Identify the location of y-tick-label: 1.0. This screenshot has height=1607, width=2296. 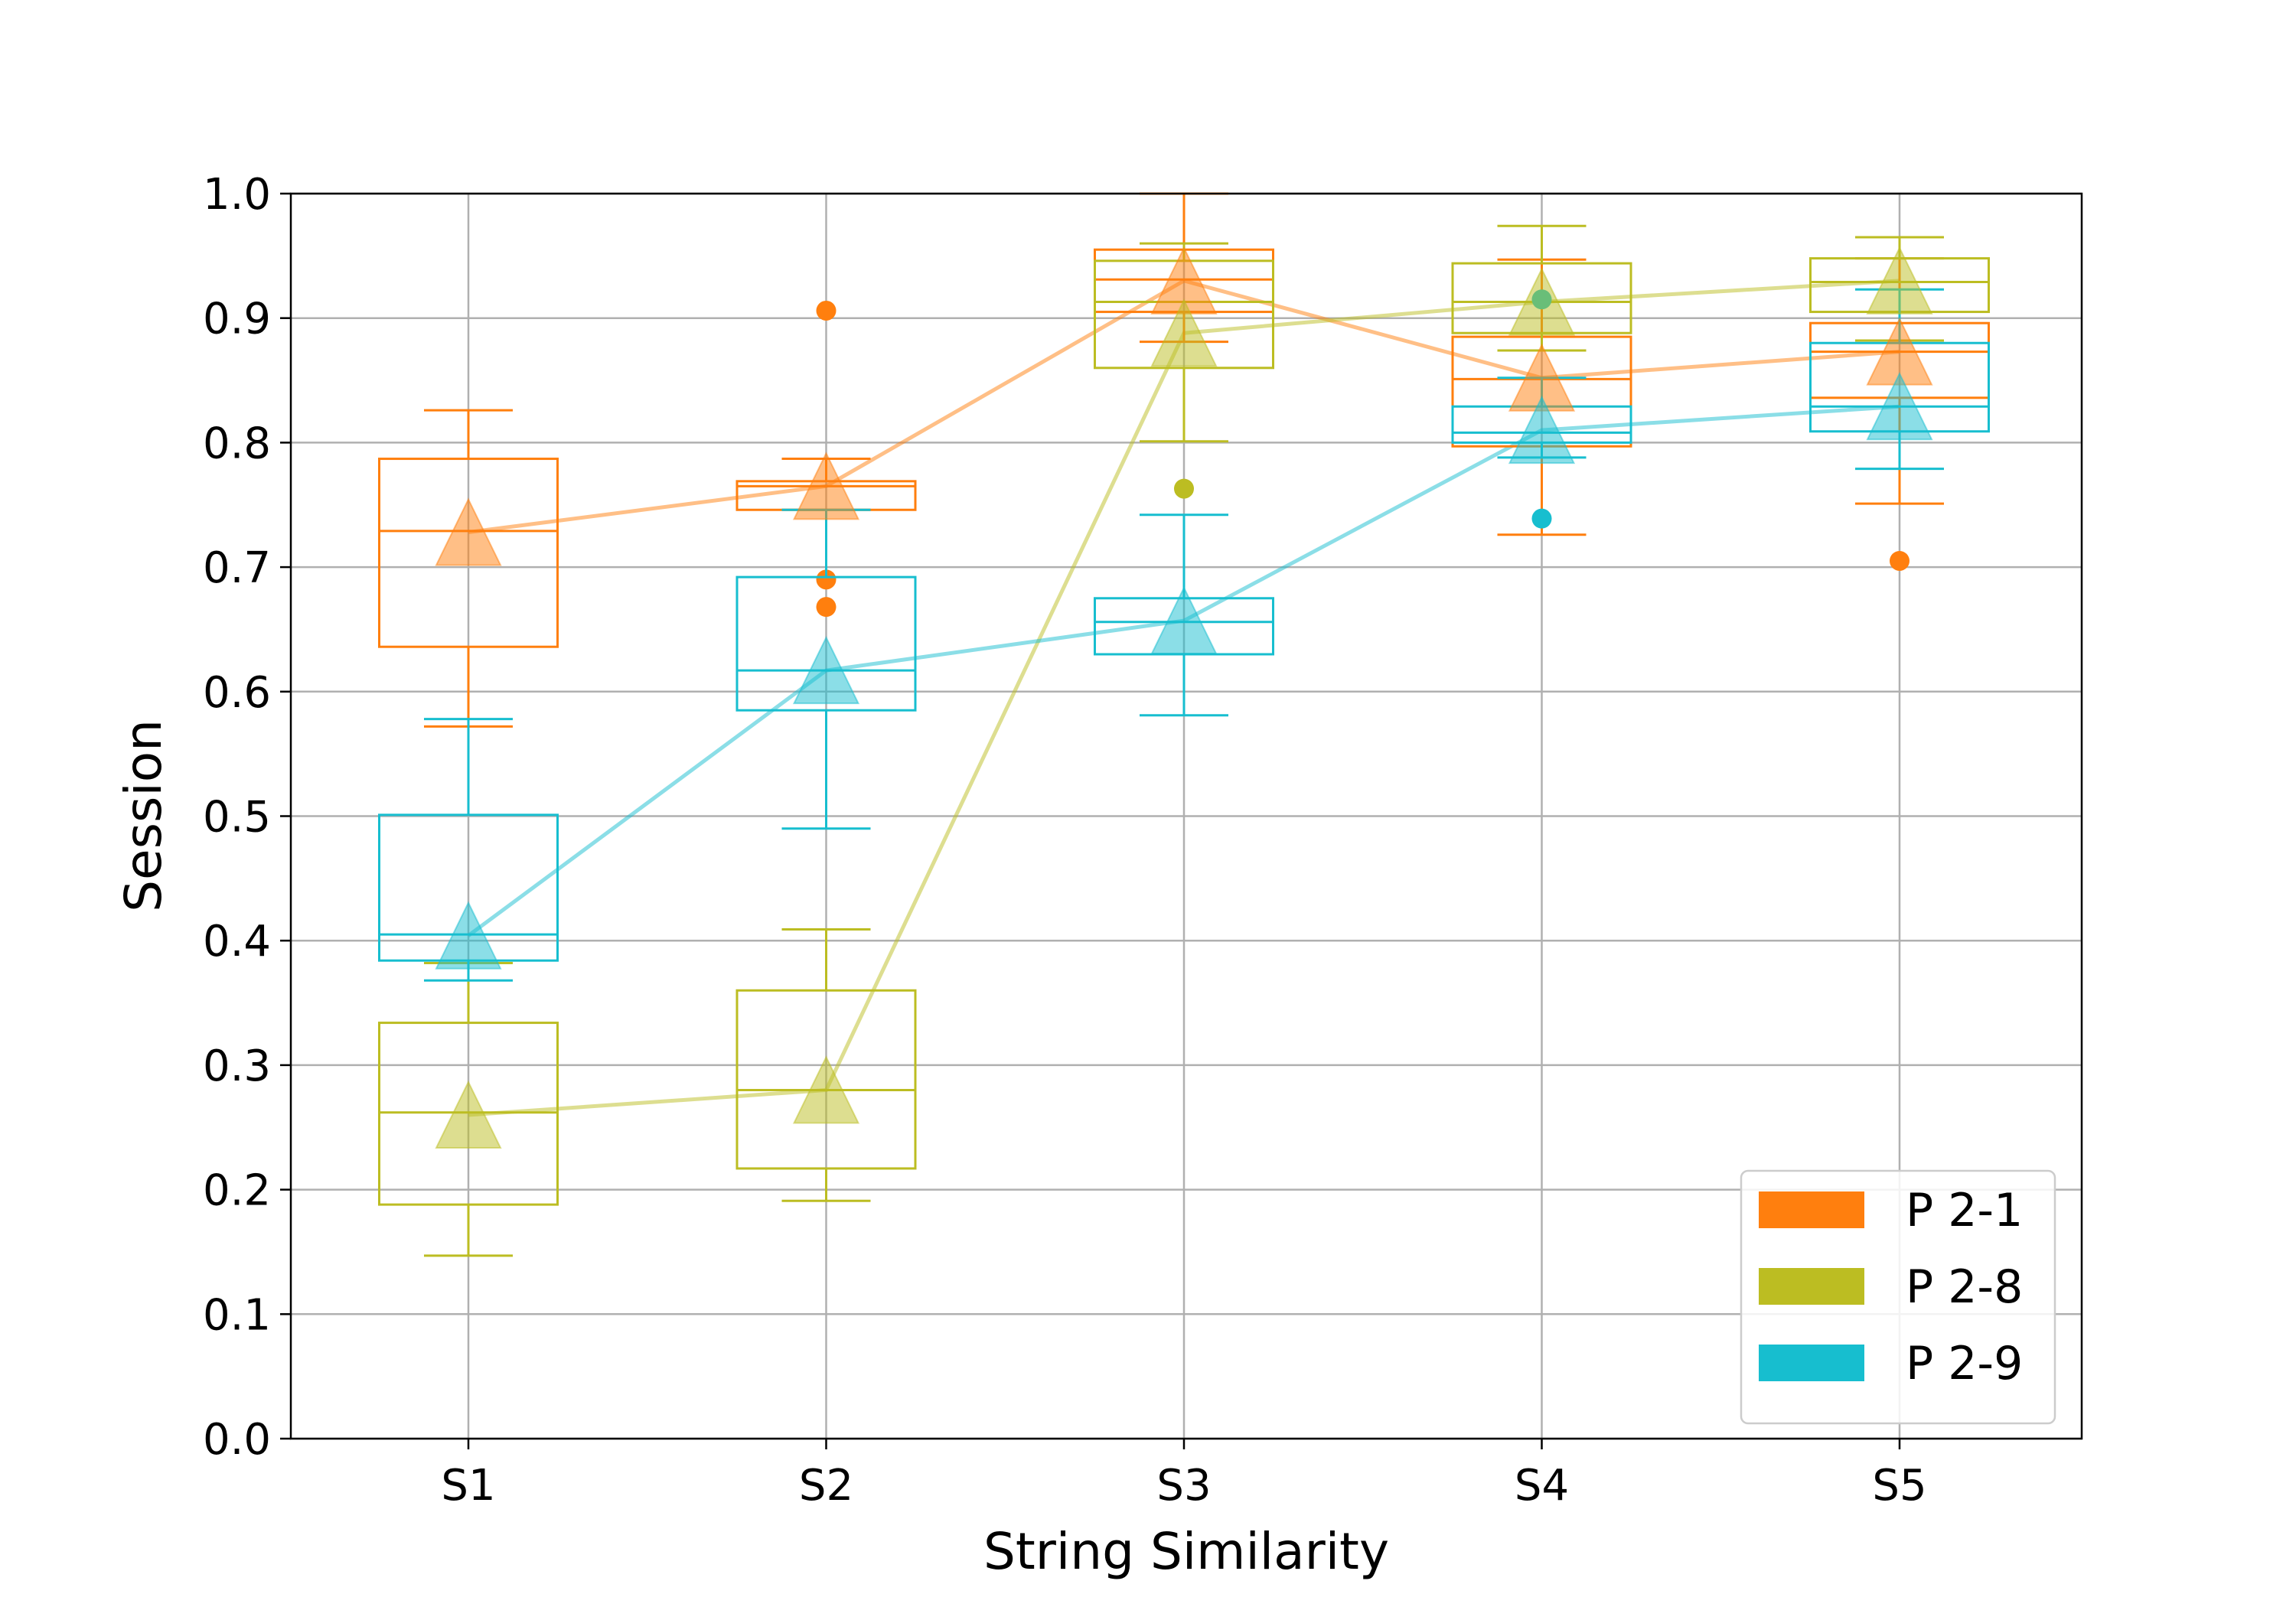
(237, 195).